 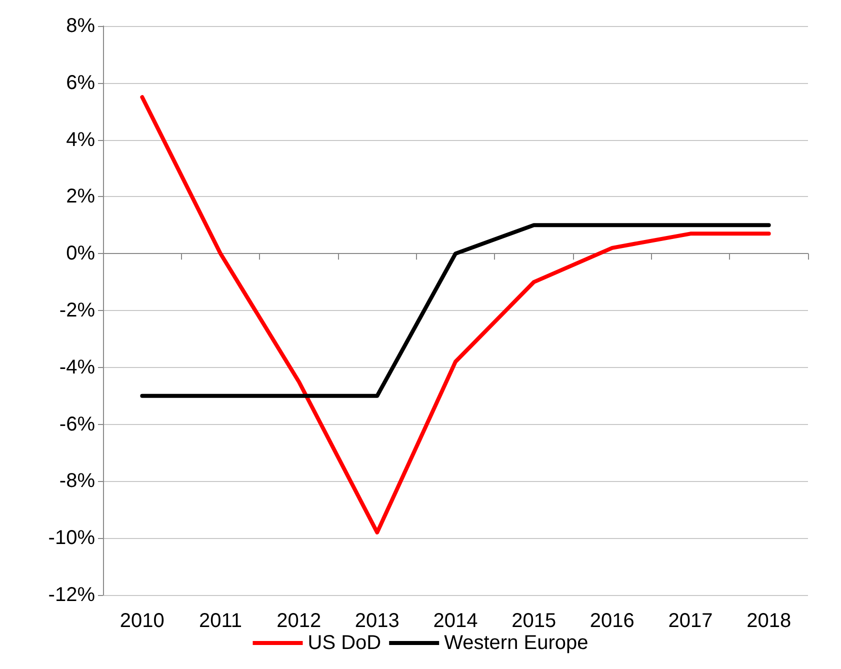 I want to click on x-tick-label: 2010, so click(x=142, y=621).